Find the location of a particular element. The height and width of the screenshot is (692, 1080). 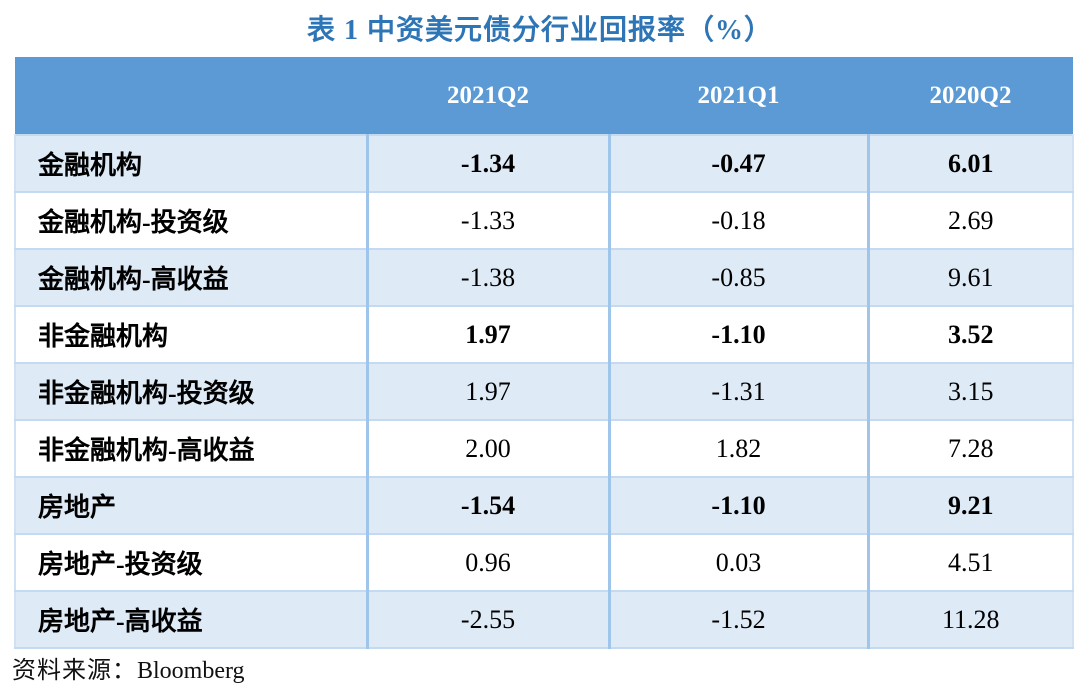

value-cell: 4.51 is located at coordinates (970, 562).